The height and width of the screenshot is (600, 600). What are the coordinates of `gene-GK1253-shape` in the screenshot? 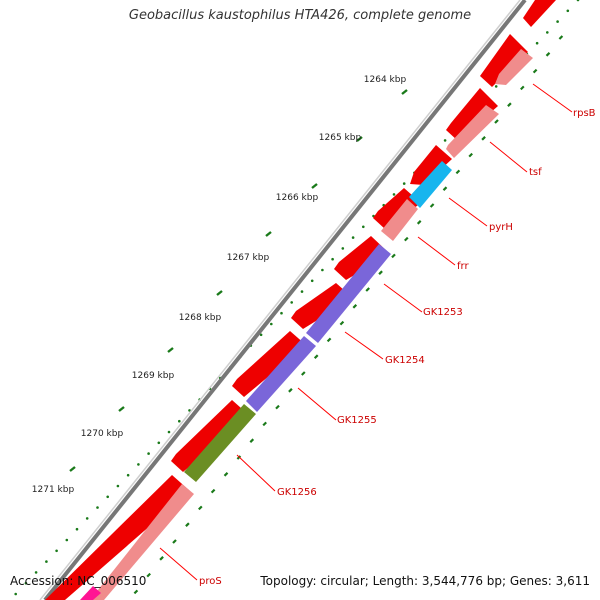 It's located at (348, 293).